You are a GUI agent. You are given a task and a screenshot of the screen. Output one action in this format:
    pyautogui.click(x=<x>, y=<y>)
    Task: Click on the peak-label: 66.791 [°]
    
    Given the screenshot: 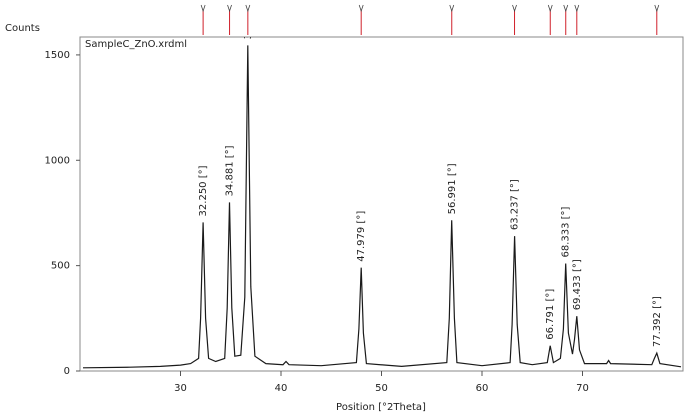 What is the action you would take?
    pyautogui.click(x=550, y=314)
    